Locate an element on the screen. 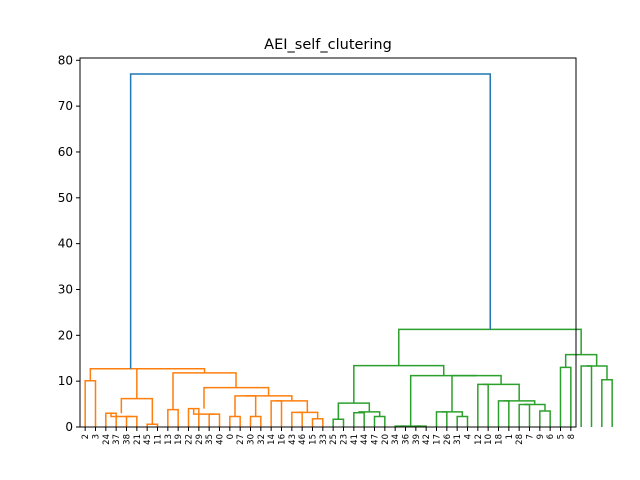 The image size is (640, 480). x-tick-label: 34 is located at coordinates (396, 439).